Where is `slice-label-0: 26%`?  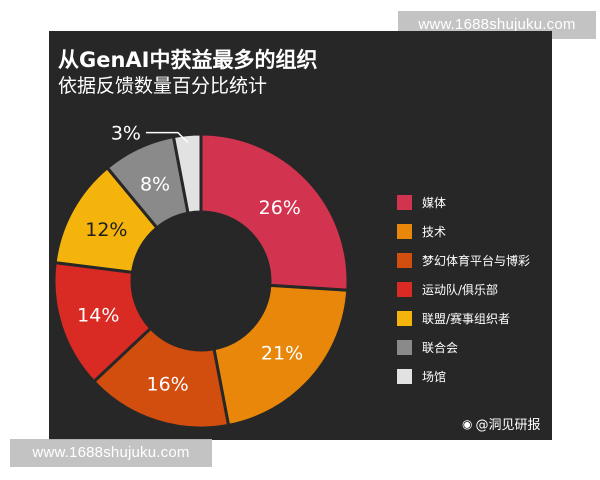 slice-label-0: 26% is located at coordinates (280, 208).